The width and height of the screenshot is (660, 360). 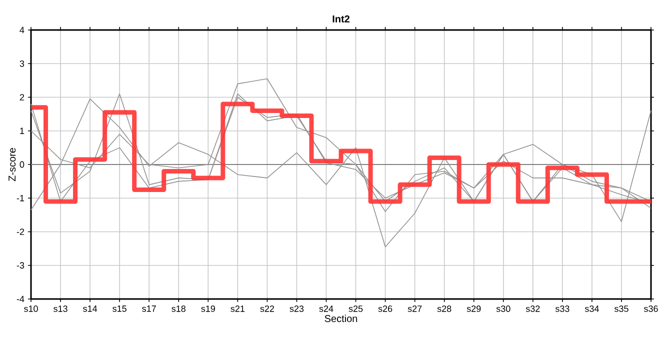 I want to click on x-tick-label: s13, so click(x=61, y=309).